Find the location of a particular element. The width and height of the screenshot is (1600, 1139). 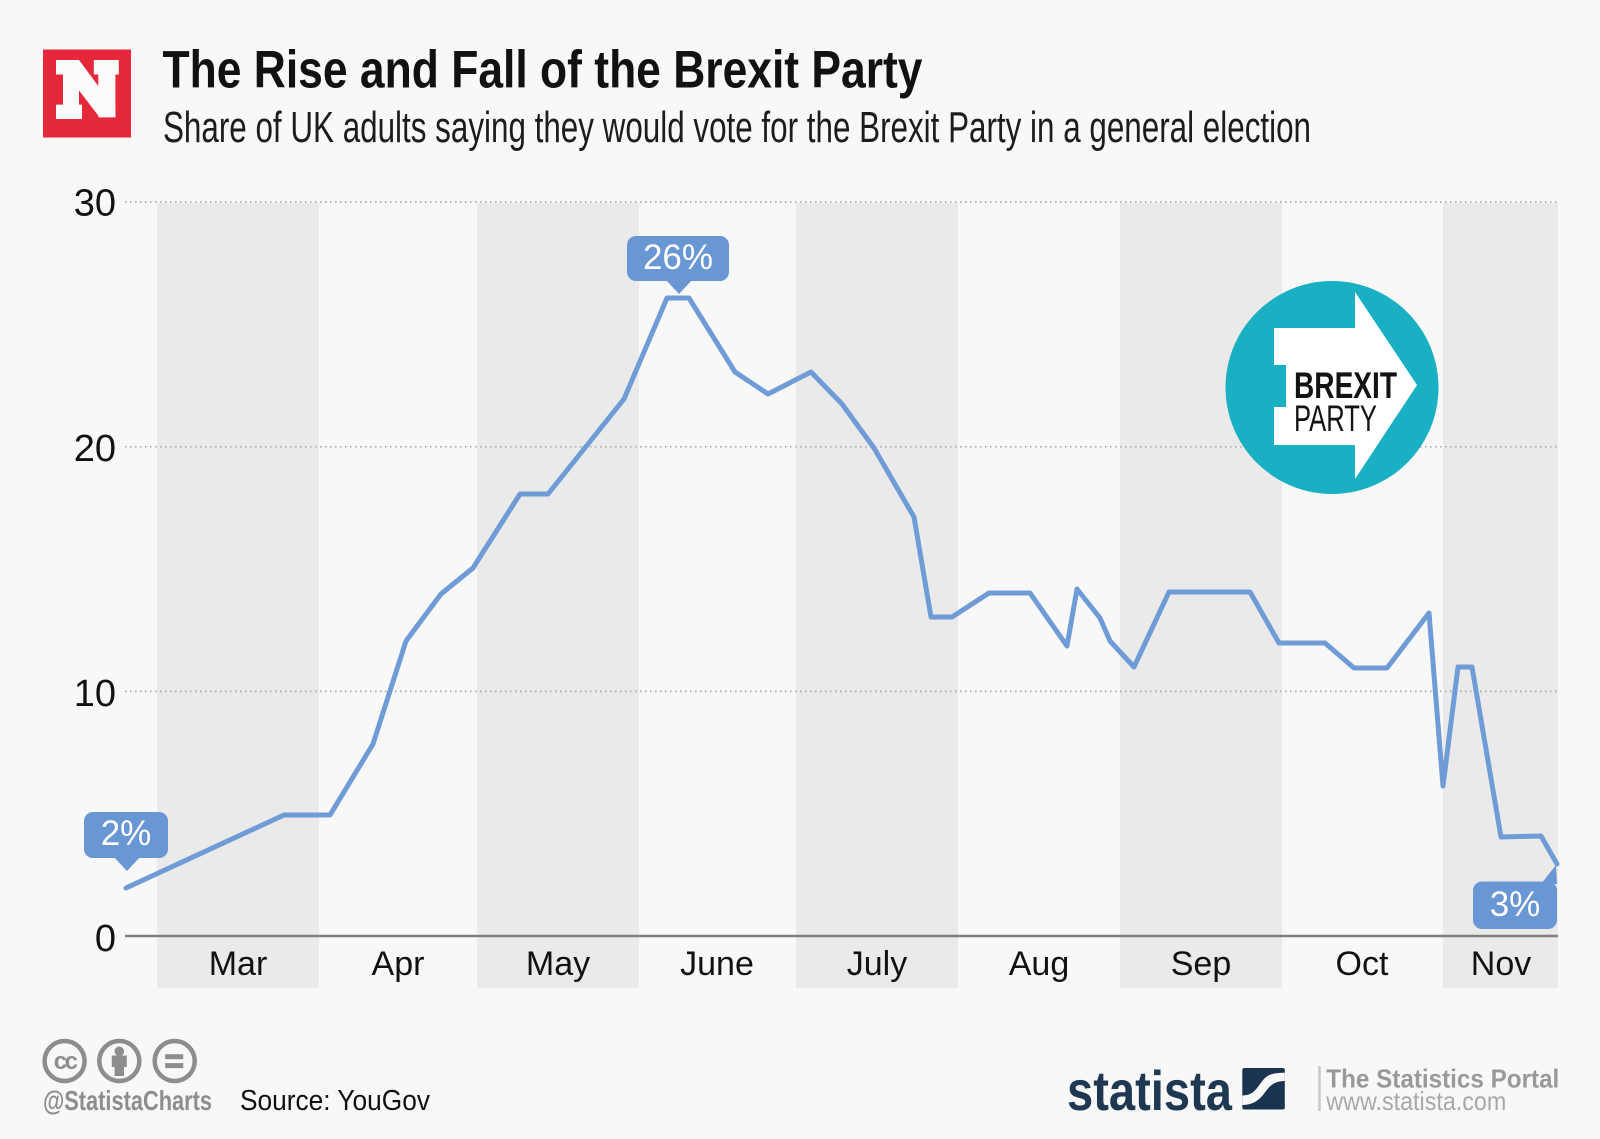

svg-text: Sep is located at coordinates (1201, 964).